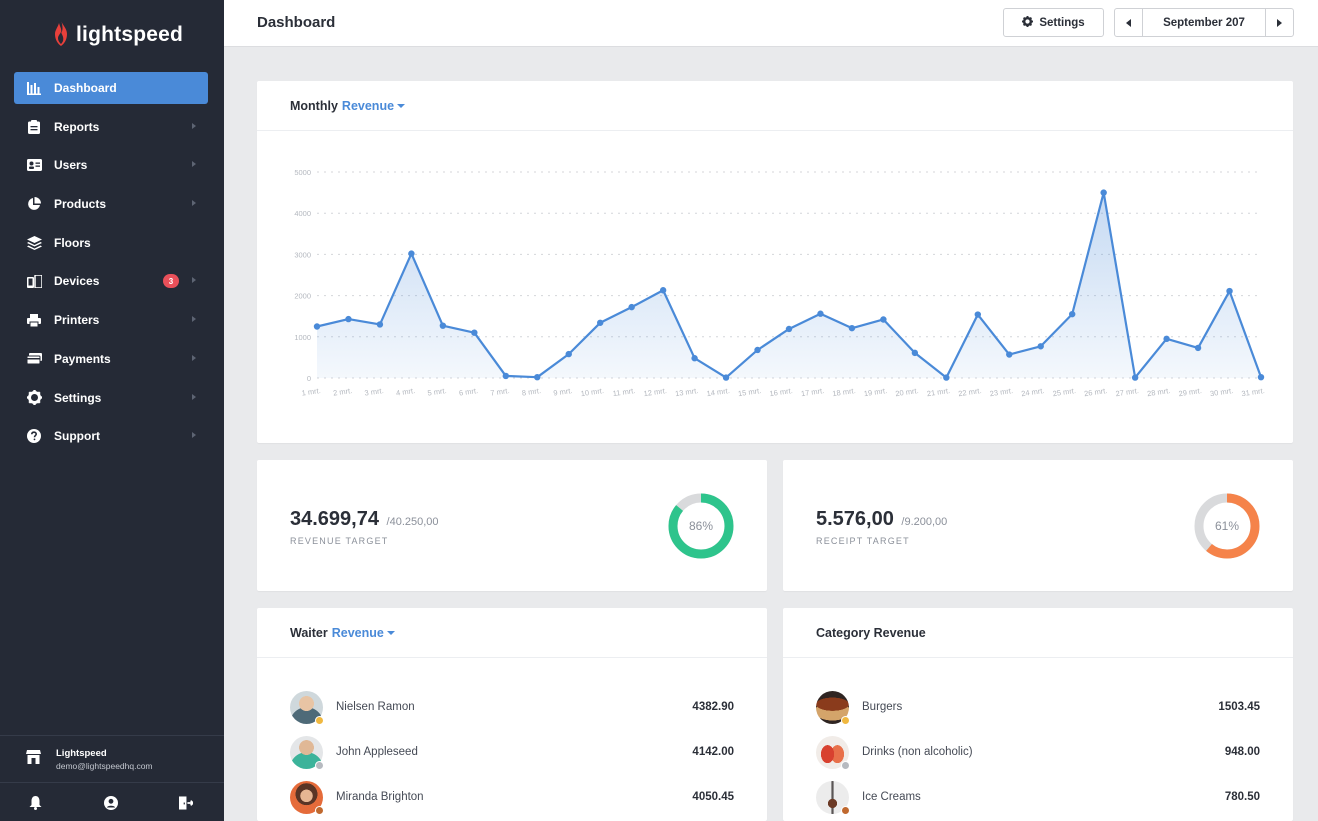 This screenshot has height=821, width=1318. I want to click on list-item: Miranda Brighton 4050.45, so click(512, 797).